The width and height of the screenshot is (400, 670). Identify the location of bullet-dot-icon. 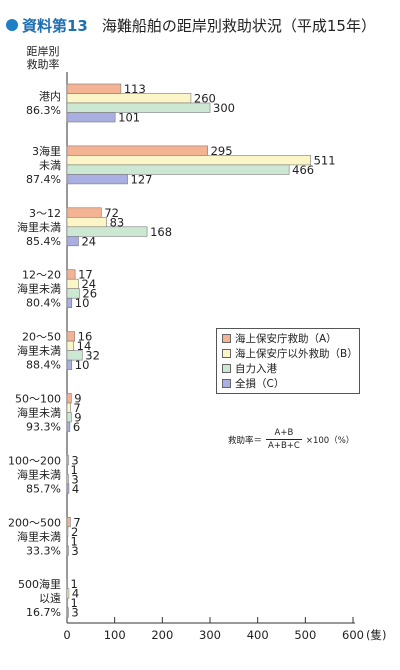
(12, 25).